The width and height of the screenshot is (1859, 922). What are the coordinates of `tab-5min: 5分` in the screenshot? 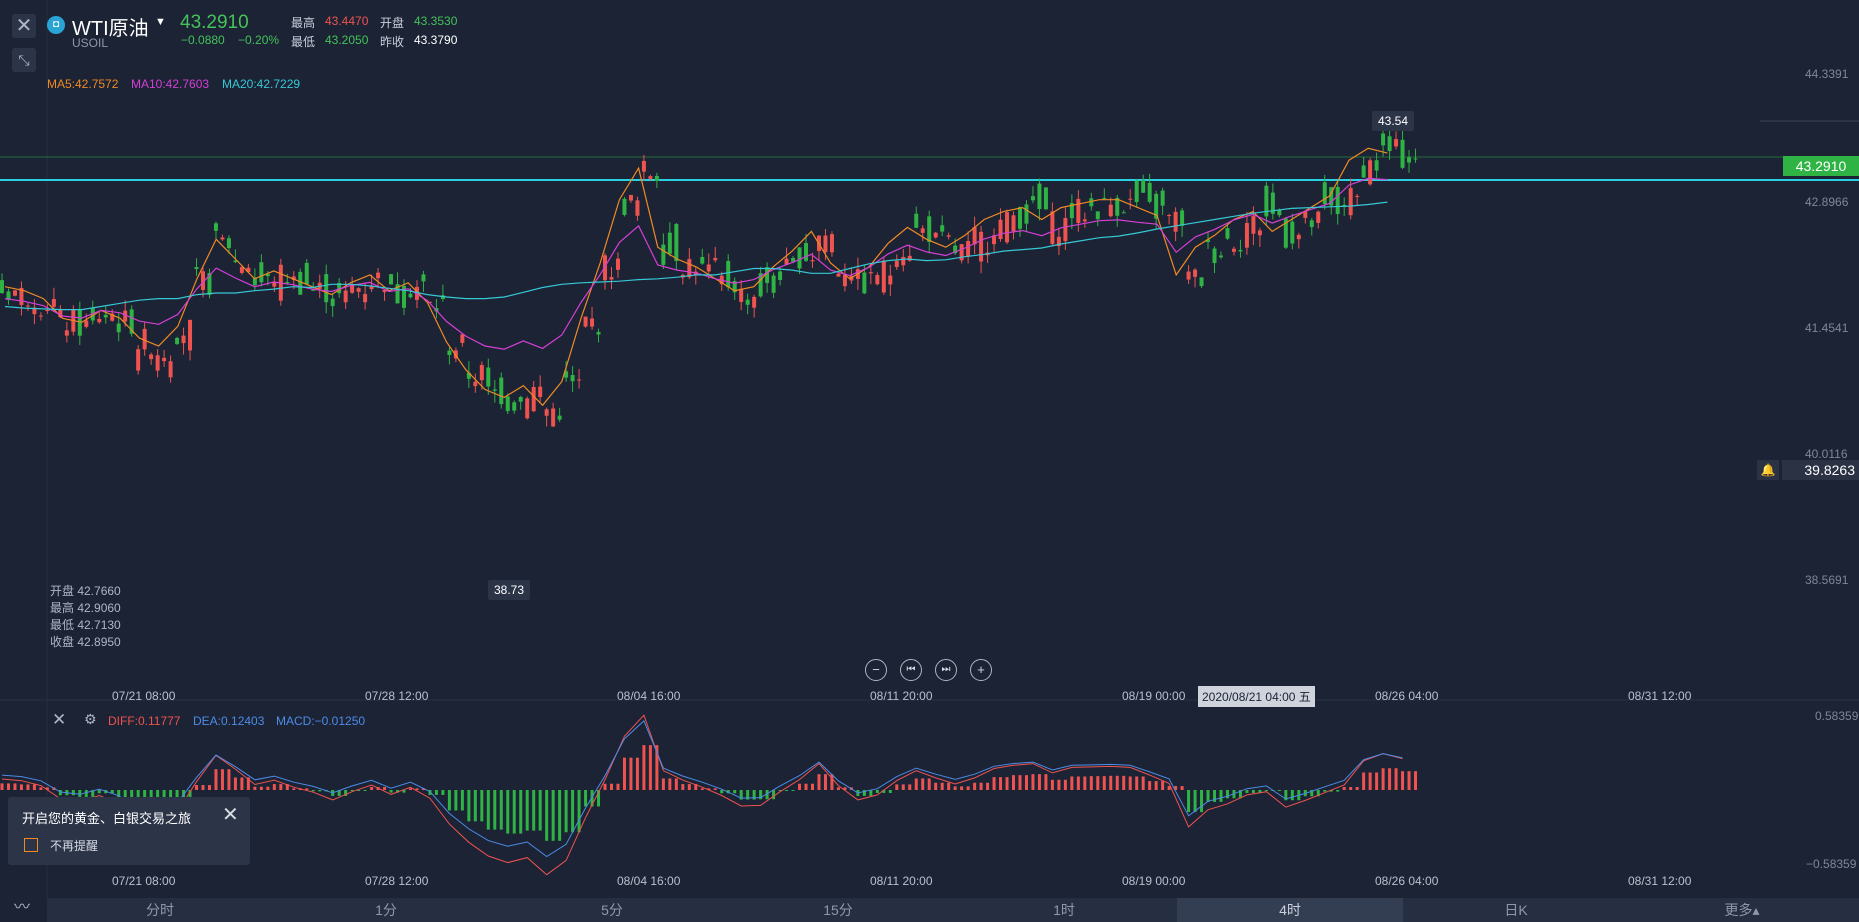 It's located at (612, 910).